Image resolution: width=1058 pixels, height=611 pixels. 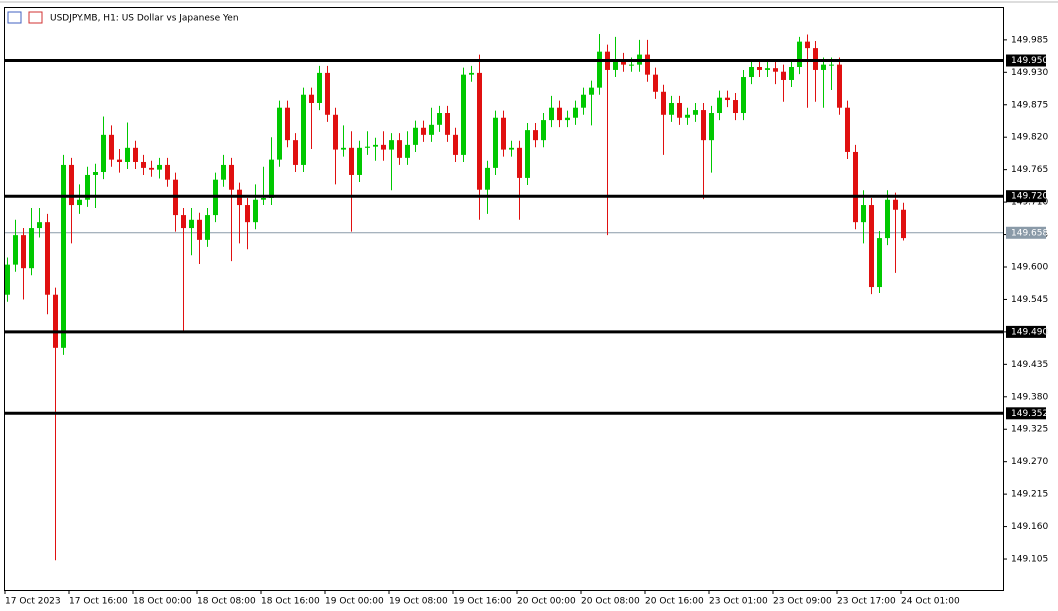 I want to click on y-tick-label: 149.820, so click(x=1029, y=138).